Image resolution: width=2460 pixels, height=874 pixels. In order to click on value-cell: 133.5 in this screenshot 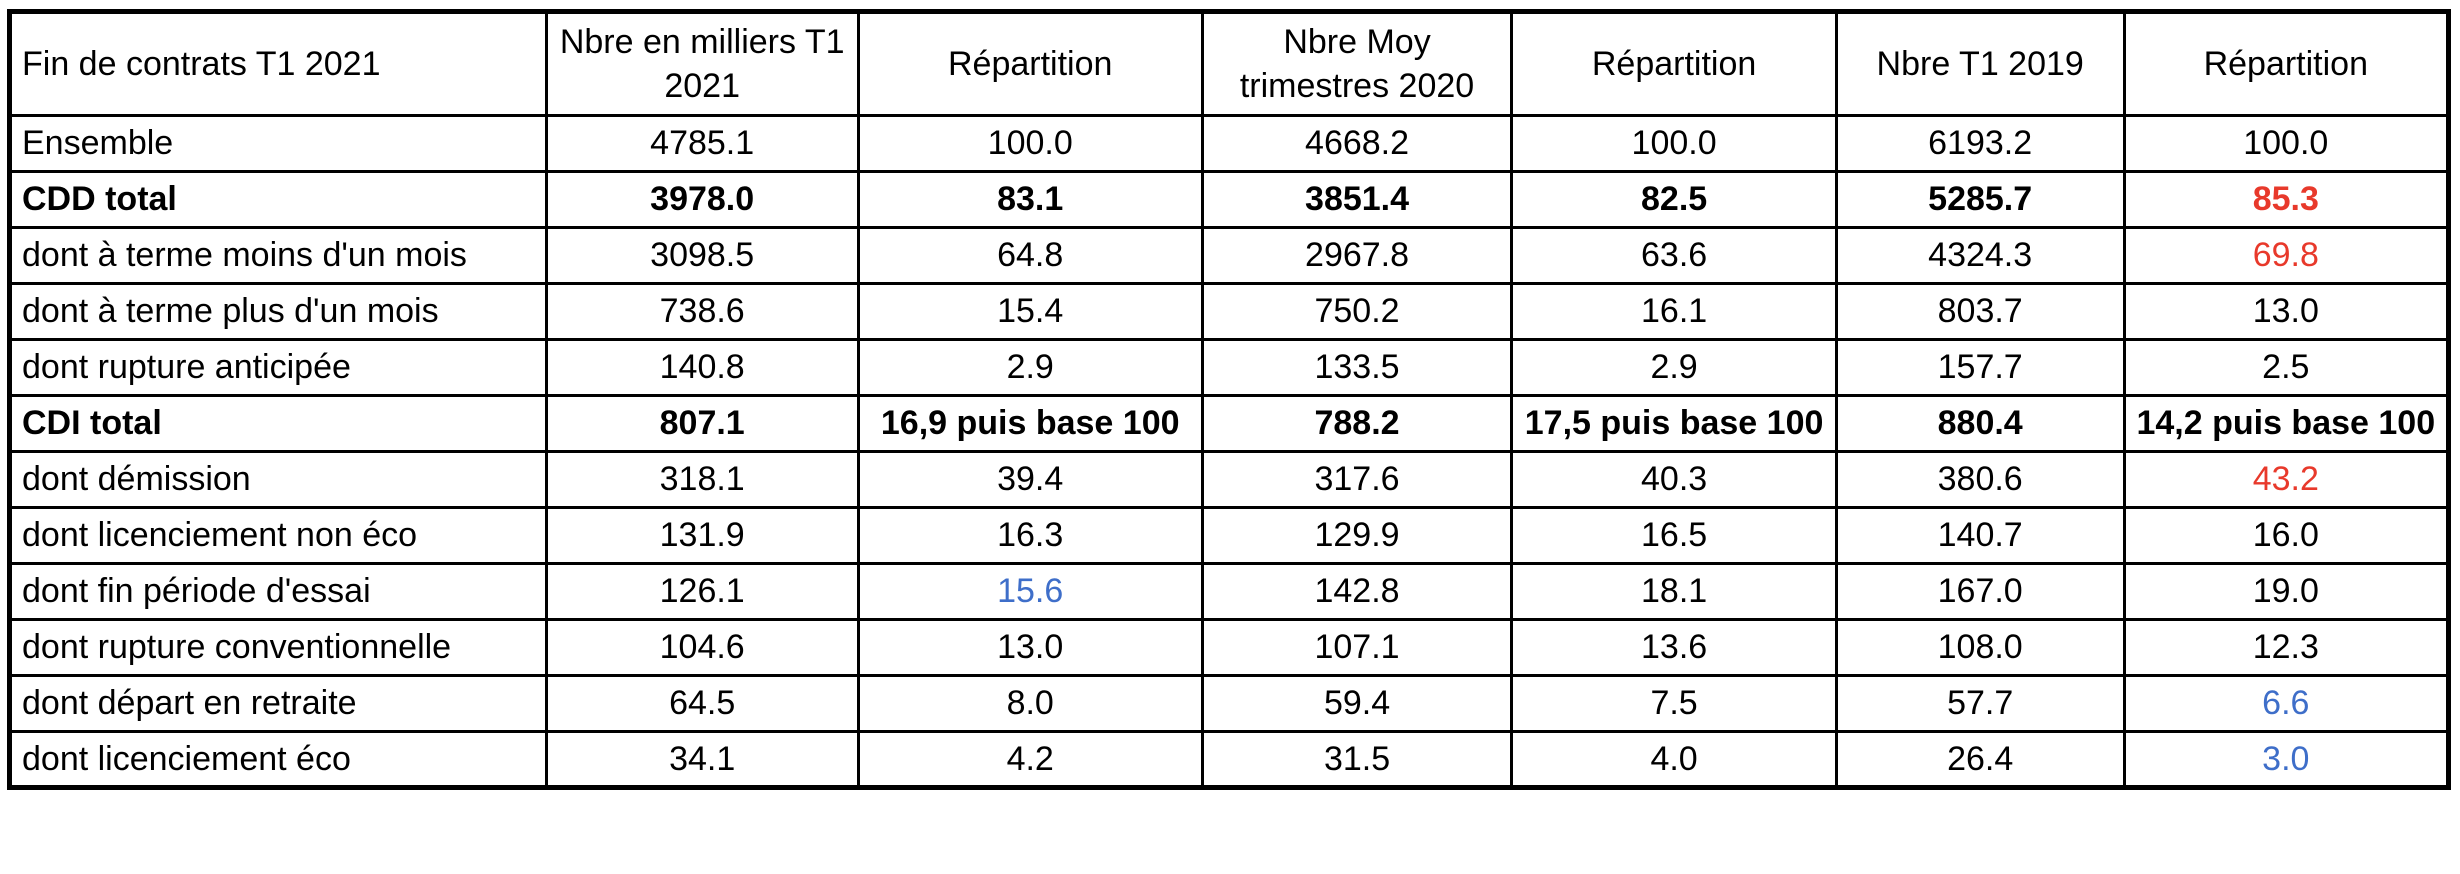, I will do `click(1357, 367)`.